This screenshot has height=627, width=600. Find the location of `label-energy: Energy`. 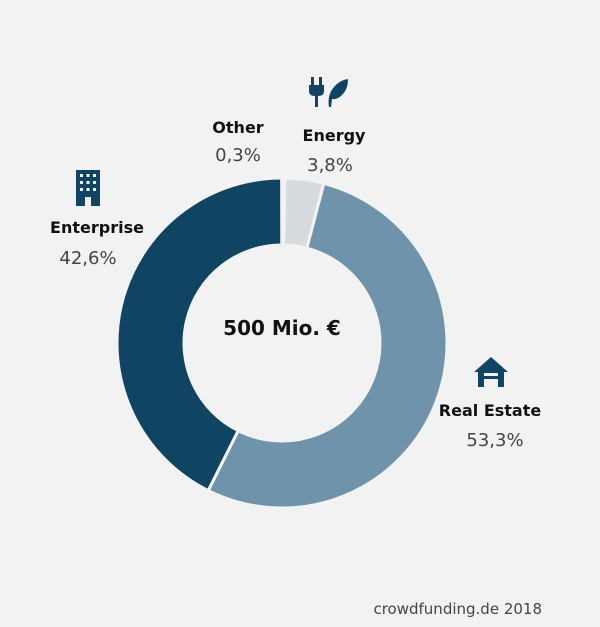

label-energy: Energy is located at coordinates (334, 135).